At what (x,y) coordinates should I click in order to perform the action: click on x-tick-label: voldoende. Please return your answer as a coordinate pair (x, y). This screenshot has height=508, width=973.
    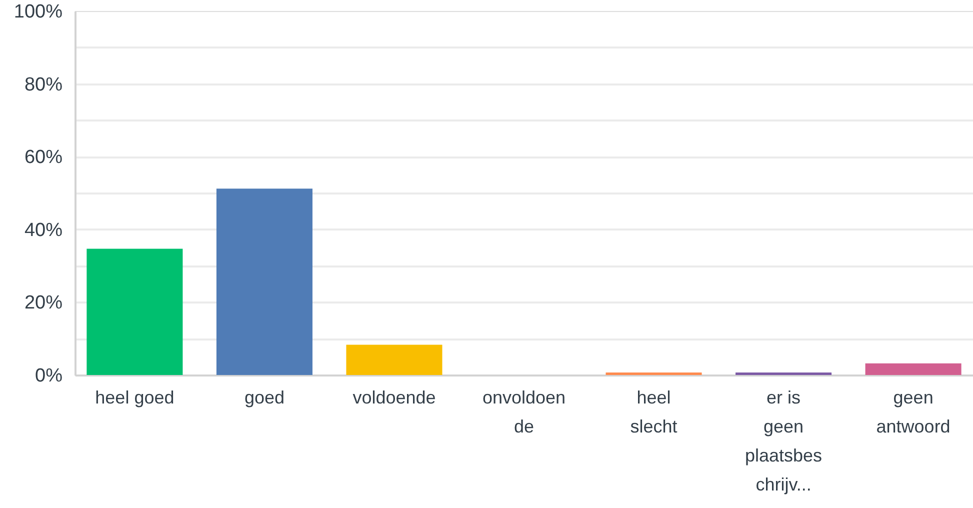
    Looking at the image, I should click on (394, 398).